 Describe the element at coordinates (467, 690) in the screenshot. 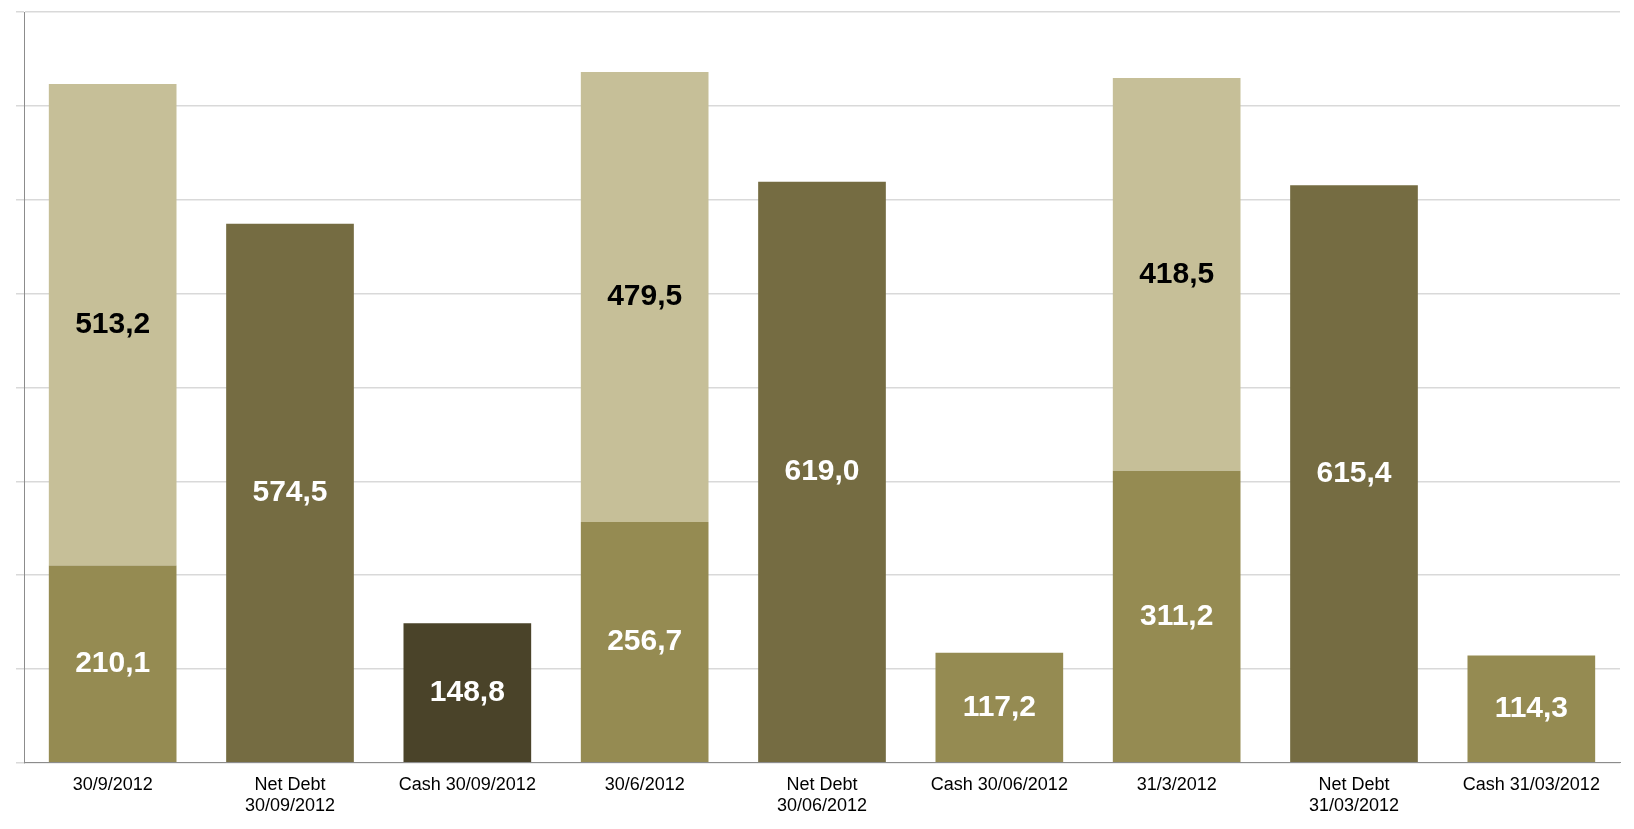

I see `data-label: 148,8` at that location.